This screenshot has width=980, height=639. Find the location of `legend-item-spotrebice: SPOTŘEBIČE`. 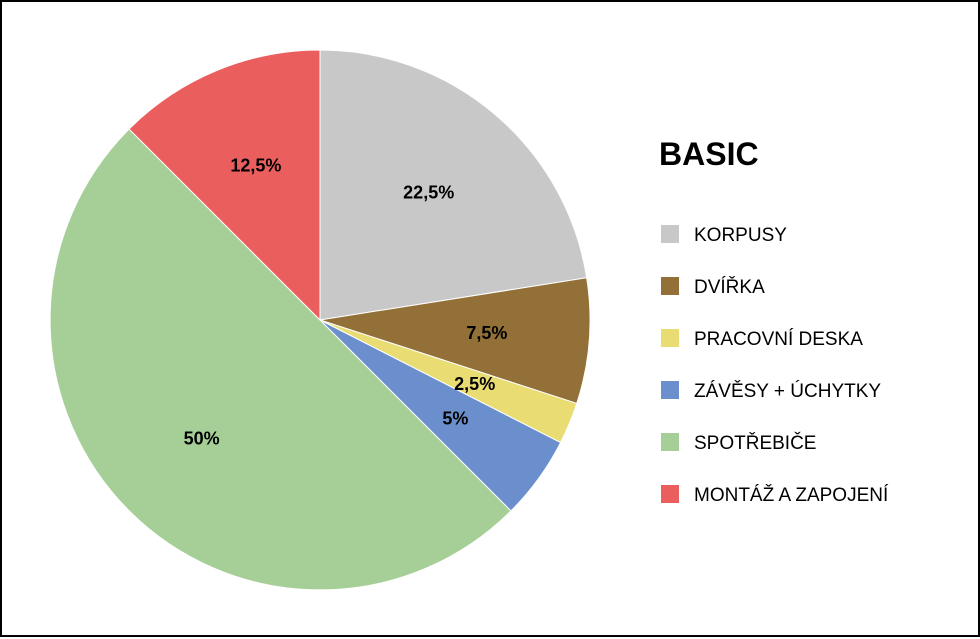

legend-item-spotrebice: SPOTŘEBIČE is located at coordinates (738, 443).